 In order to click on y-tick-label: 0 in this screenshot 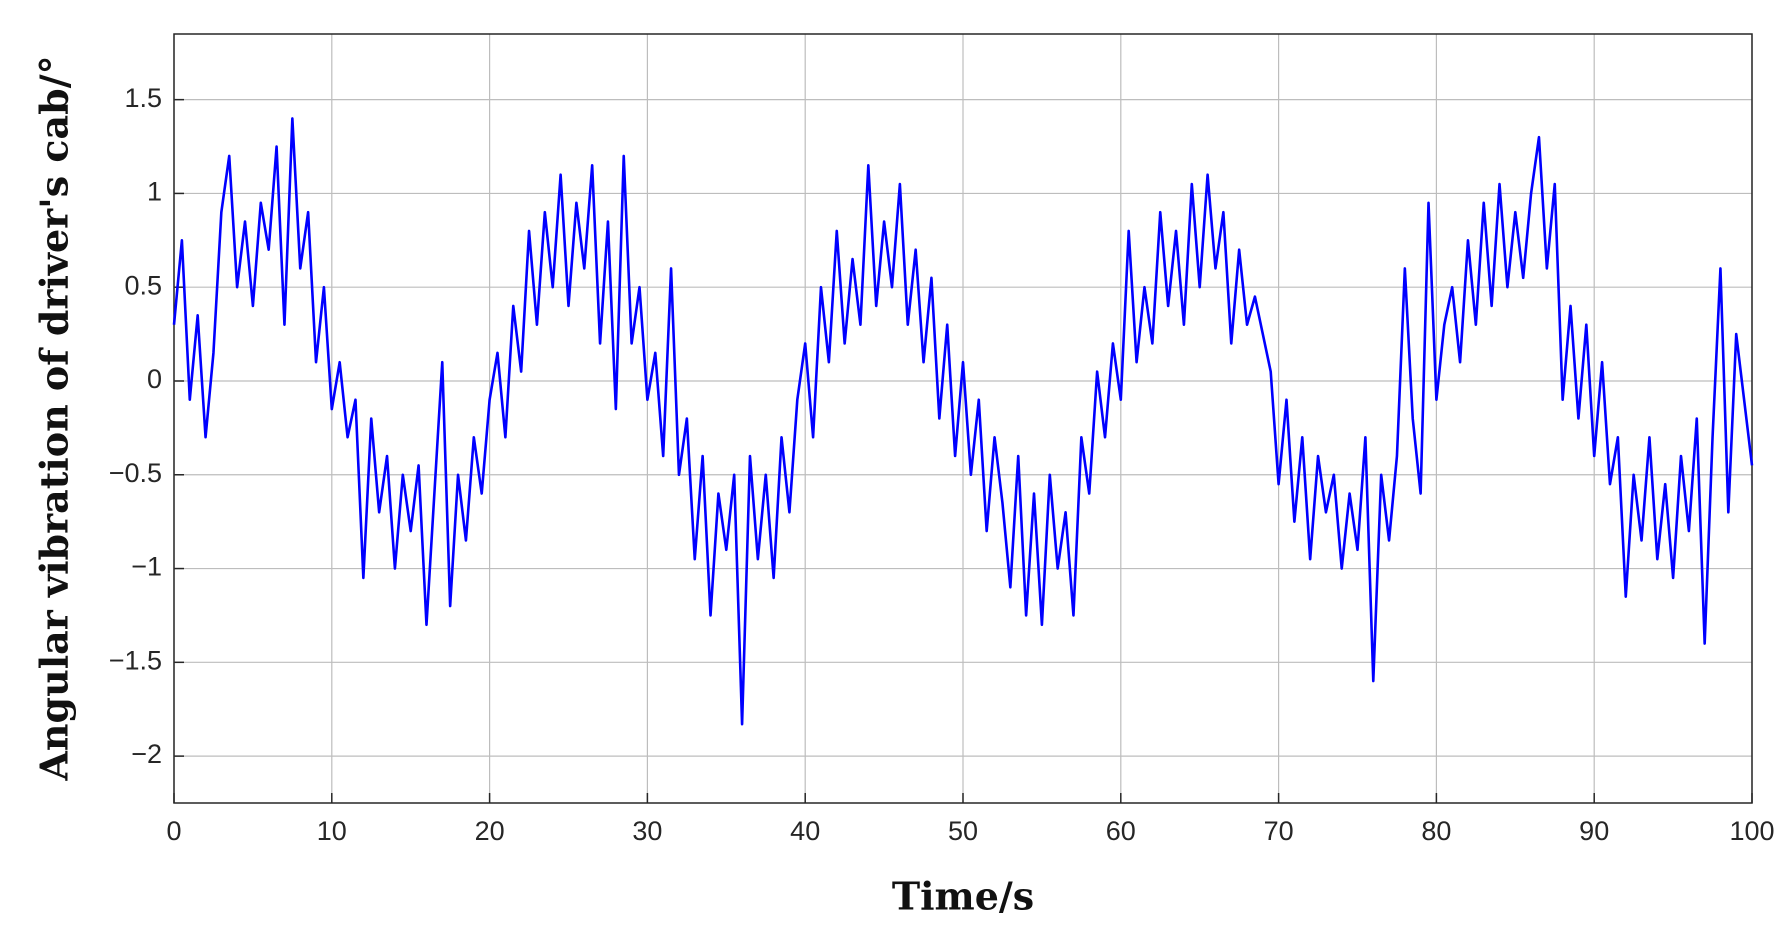, I will do `click(154, 379)`.